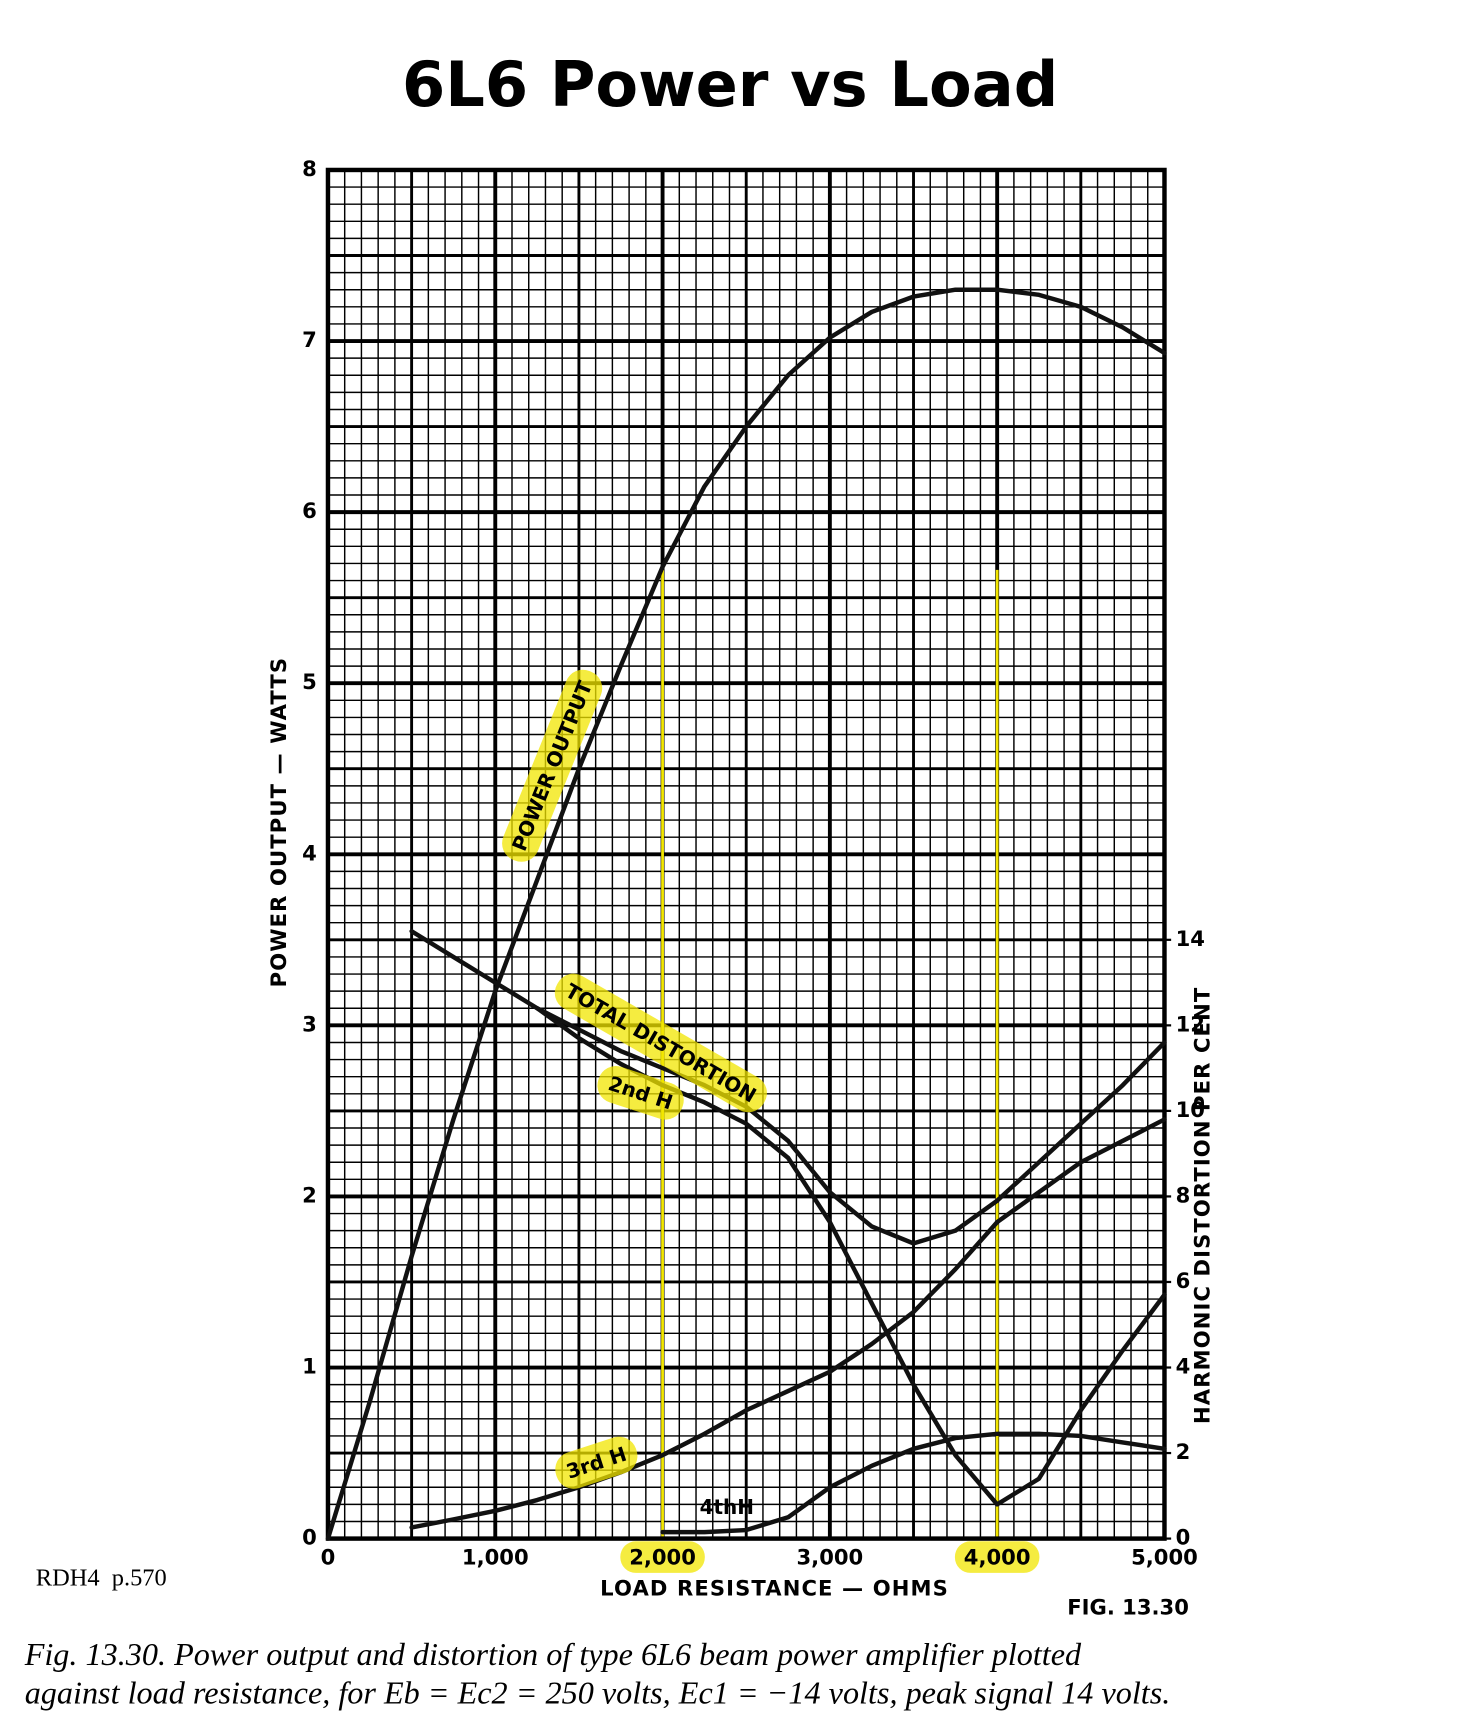 The height and width of the screenshot is (1733, 1478). I want to click on x-tick-label: 3,000, so click(830, 1557).